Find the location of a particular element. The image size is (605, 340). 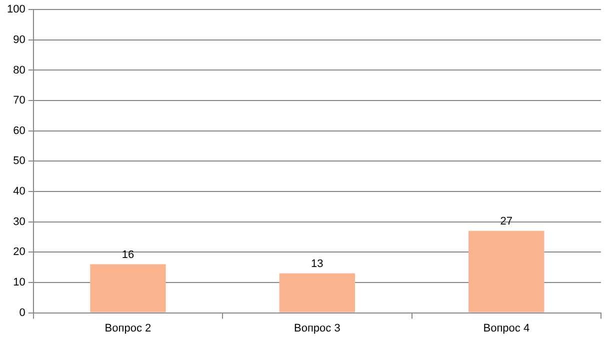

x-tick-label: Вопрос 3 is located at coordinates (317, 328).